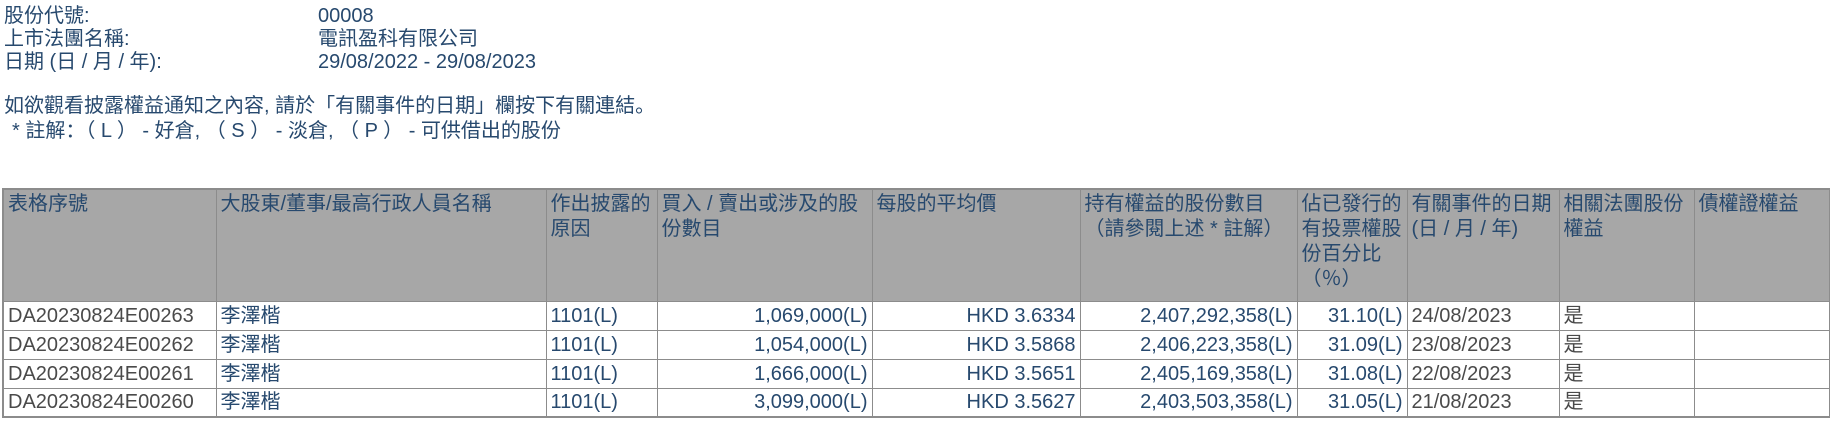 The height and width of the screenshot is (425, 1830). Describe the element at coordinates (381, 245) in the screenshot. I see `header-shareholder-name: 大股東/董事/最高行政人員名稱` at that location.